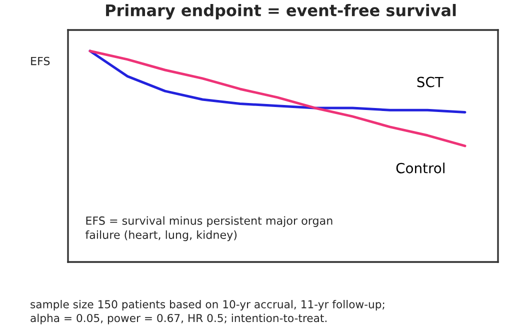 The image size is (520, 336). Describe the element at coordinates (208, 229) in the screenshot. I see `annotation: EFS = survival minus persistent major organ failure (heart, lung, kidney)` at that location.